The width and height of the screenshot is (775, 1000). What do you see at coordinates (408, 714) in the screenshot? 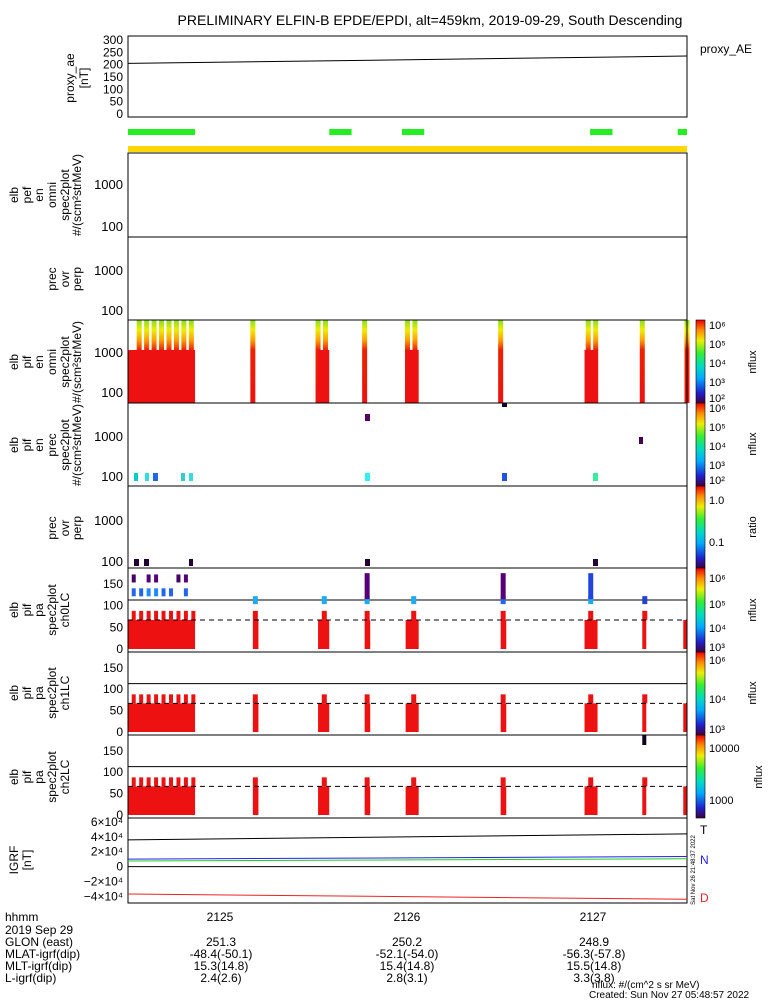
I see `ch1lc-data` at bounding box center [408, 714].